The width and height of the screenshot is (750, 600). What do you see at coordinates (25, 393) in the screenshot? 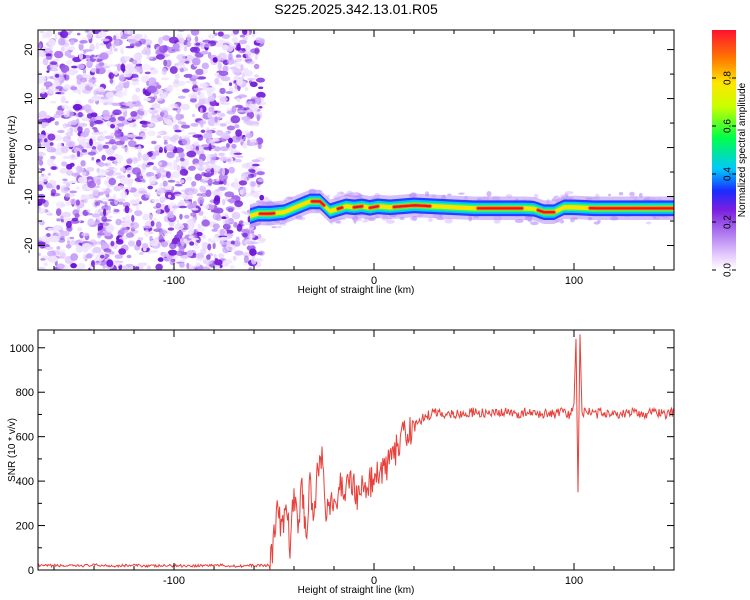
I see `y-tick-label: 800` at bounding box center [25, 393].